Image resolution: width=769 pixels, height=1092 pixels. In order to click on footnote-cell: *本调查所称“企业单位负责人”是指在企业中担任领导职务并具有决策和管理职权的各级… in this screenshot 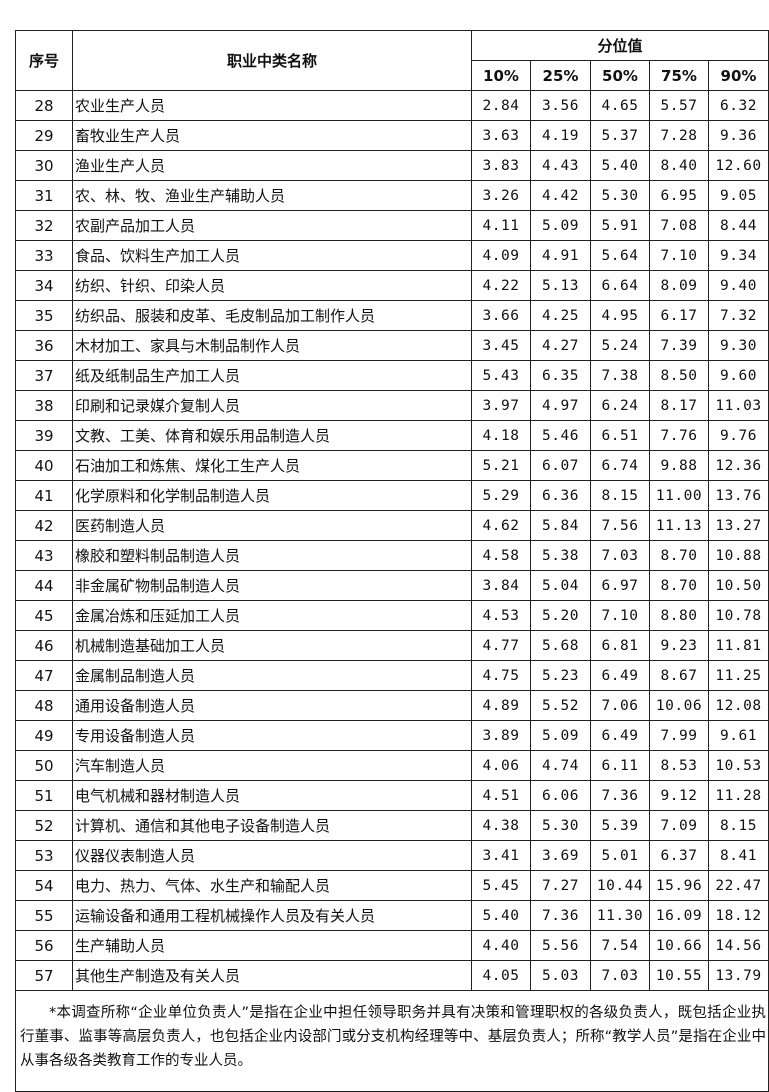, I will do `click(392, 1041)`.